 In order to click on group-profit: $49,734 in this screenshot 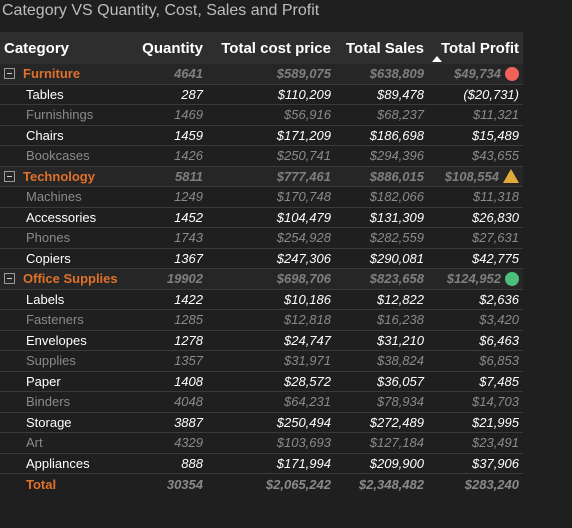, I will do `click(477, 74)`.